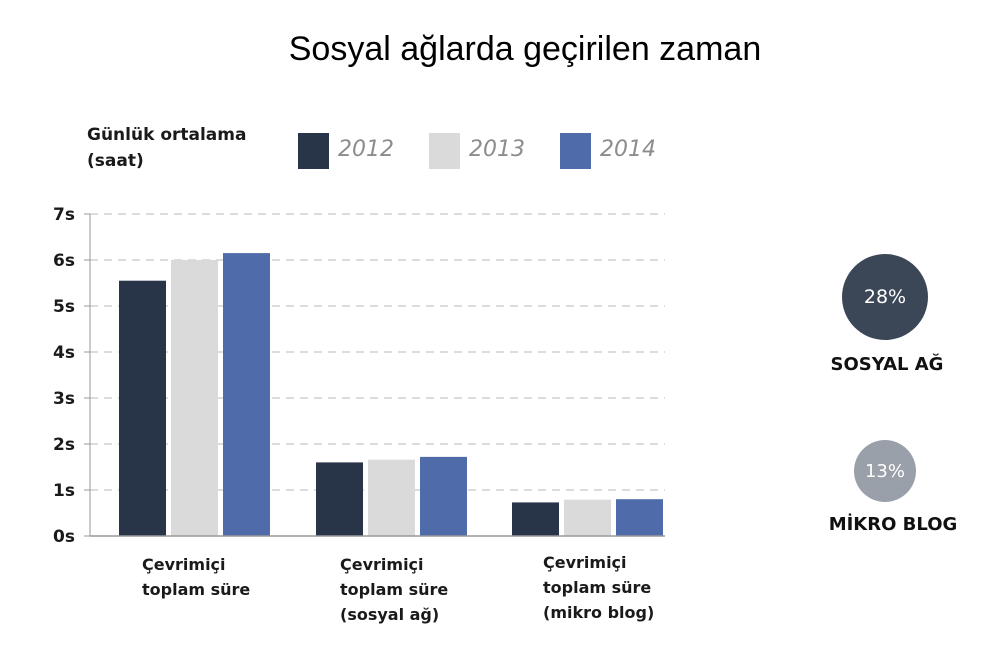 The width and height of the screenshot is (1000, 648). What do you see at coordinates (167, 148) in the screenshot?
I see `y-axis-label-text: Günlük ortalama (saat)` at bounding box center [167, 148].